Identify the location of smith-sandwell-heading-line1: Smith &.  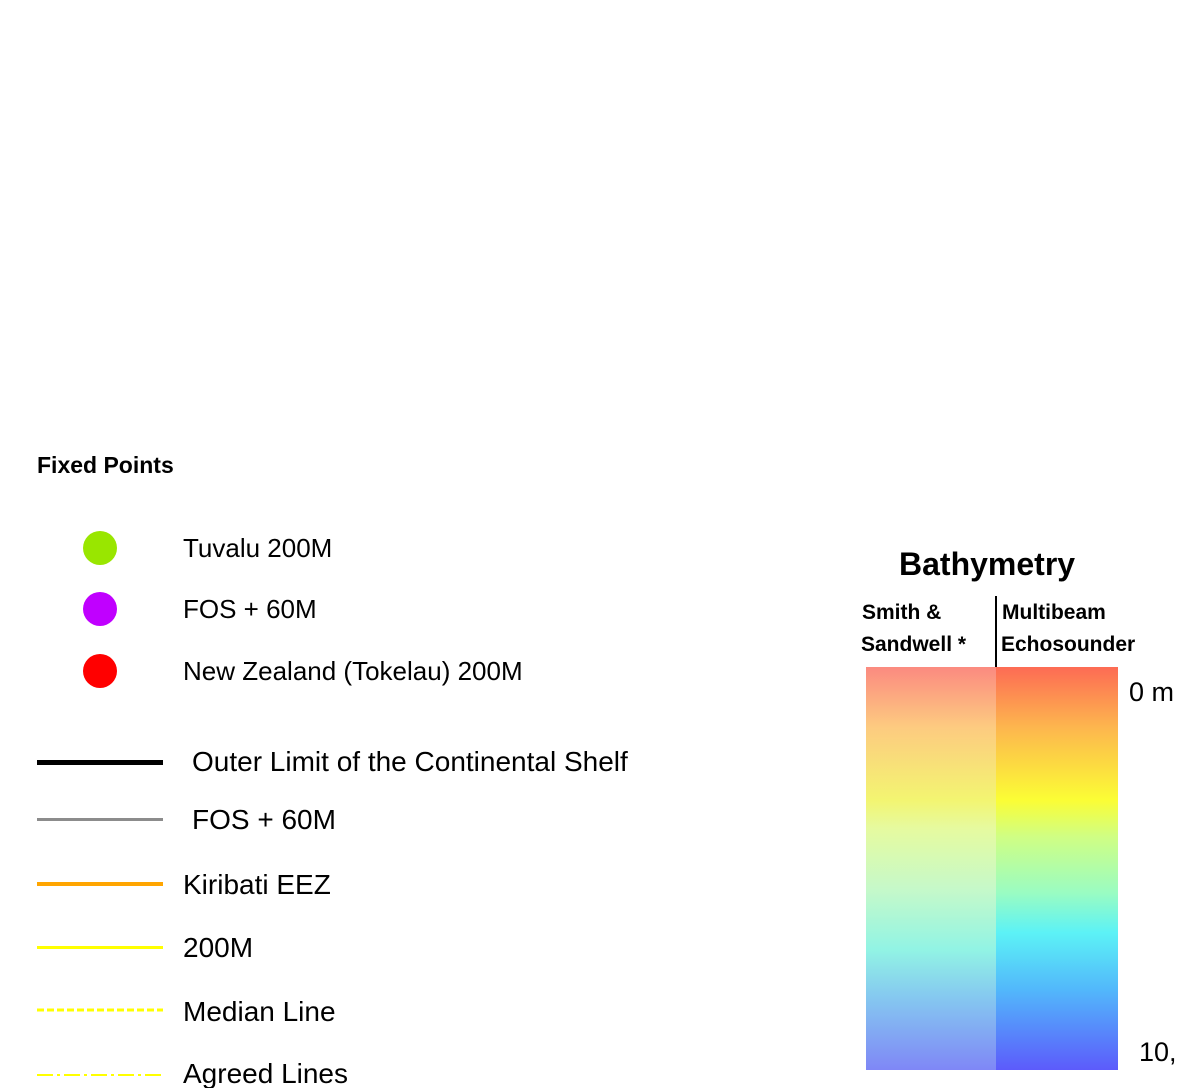
(902, 612).